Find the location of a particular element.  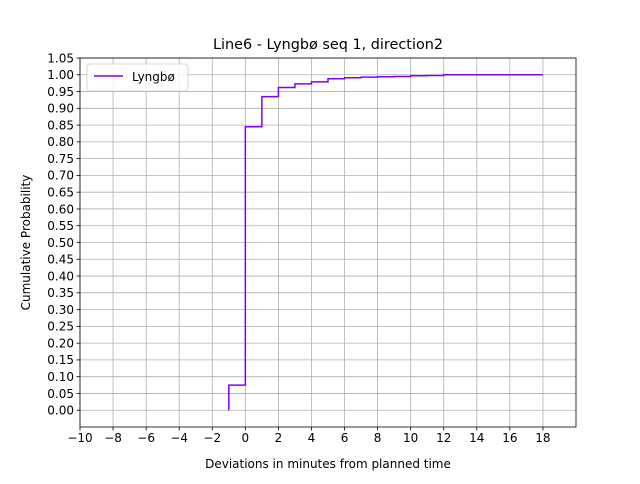

x-tick-label: 8 is located at coordinates (378, 438).